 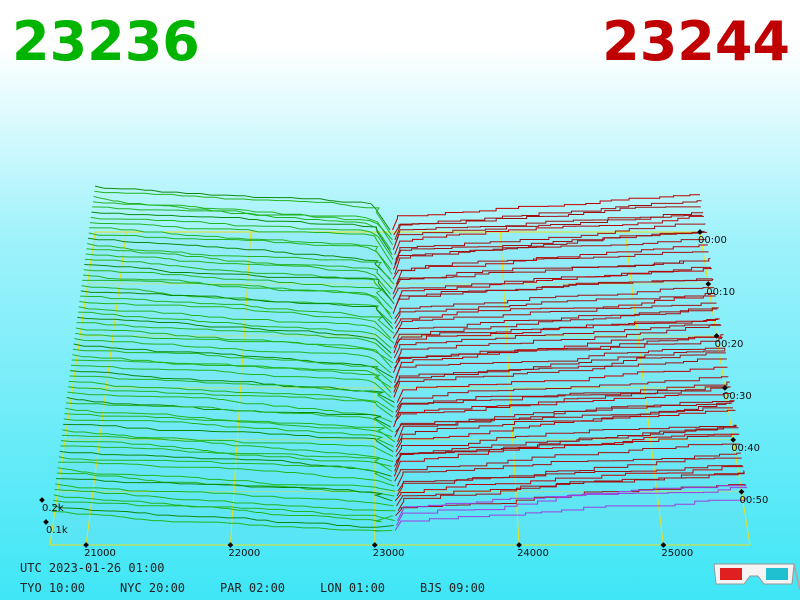 I want to click on city-time: TYO 10:00, so click(x=52, y=588).